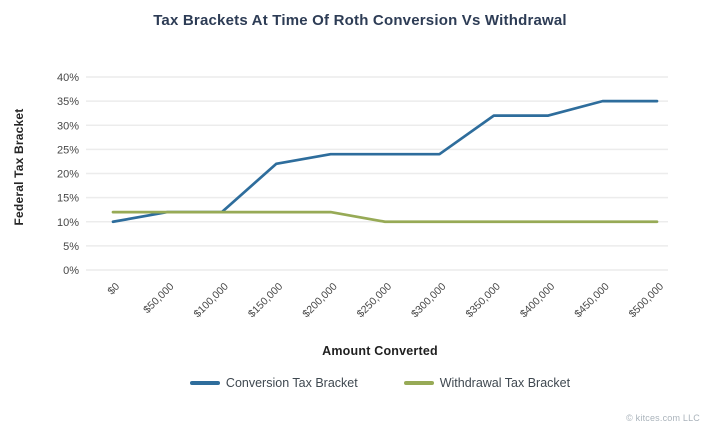 The height and width of the screenshot is (437, 720). Describe the element at coordinates (291, 383) in the screenshot. I see `legend-label-conversion: Conversion Tax Bracket` at that location.